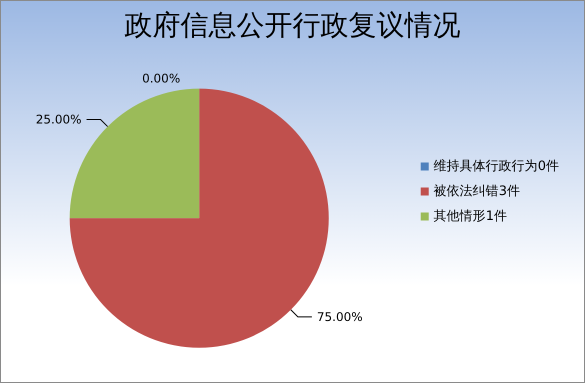  Describe the element at coordinates (471, 216) in the screenshot. I see `legend-label: 其他情形1件` at that location.